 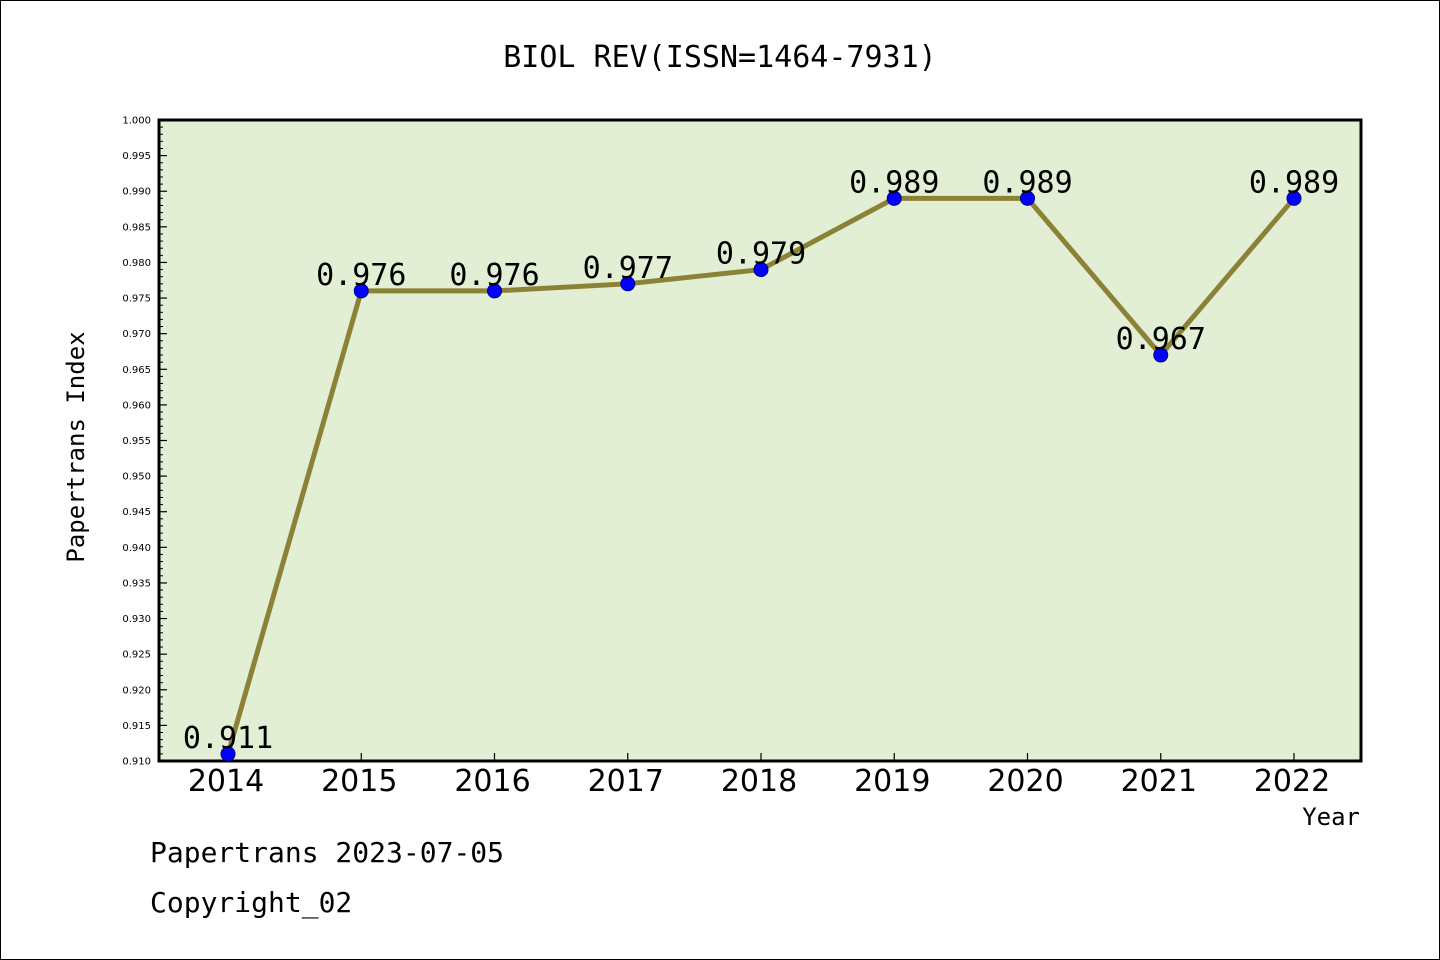 What do you see at coordinates (136, 548) in the screenshot?
I see `y-tick-label: 0.940` at bounding box center [136, 548].